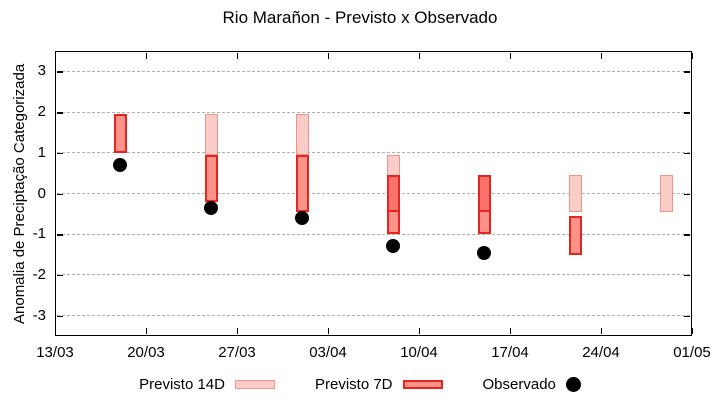 This screenshot has width=720, height=400. Describe the element at coordinates (55, 352) in the screenshot. I see `x-tick-label: 13/03` at that location.